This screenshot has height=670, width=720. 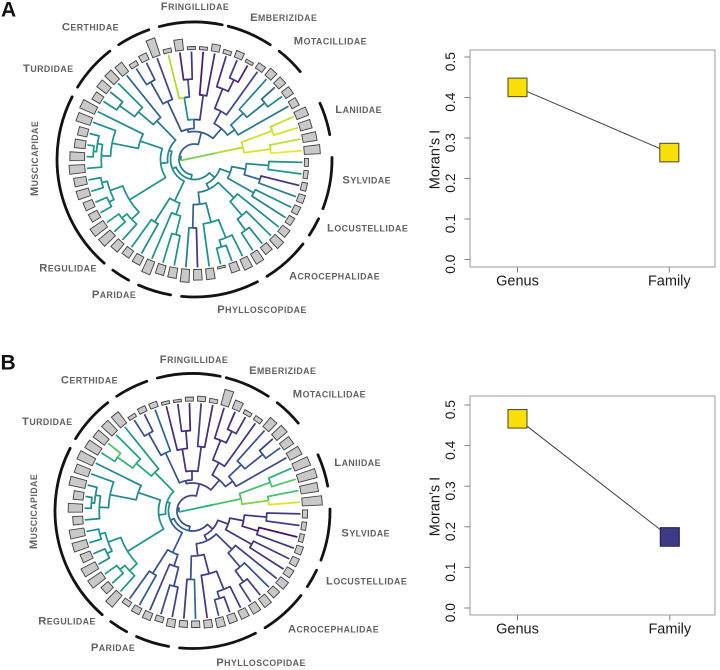 I want to click on svg-text: B, so click(x=8, y=363).